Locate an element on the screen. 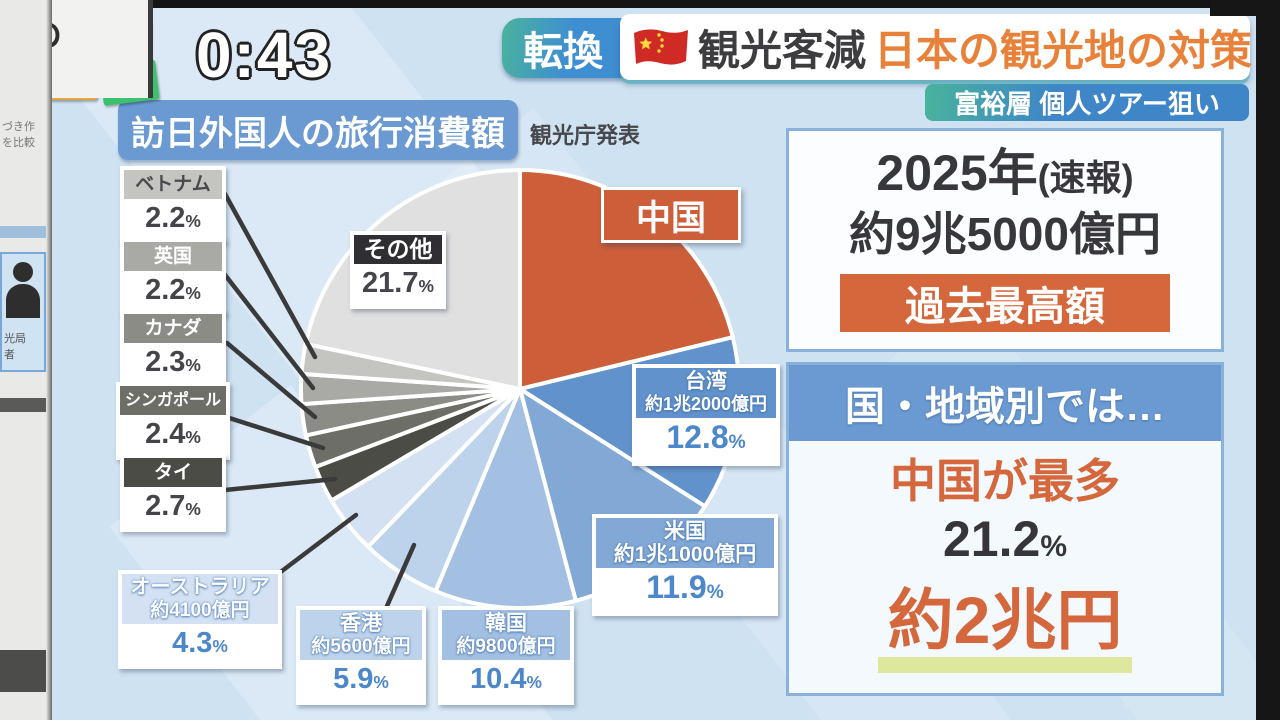  adjacent-board-strip: づき作 を比較 光局 者 is located at coordinates (26, 360).